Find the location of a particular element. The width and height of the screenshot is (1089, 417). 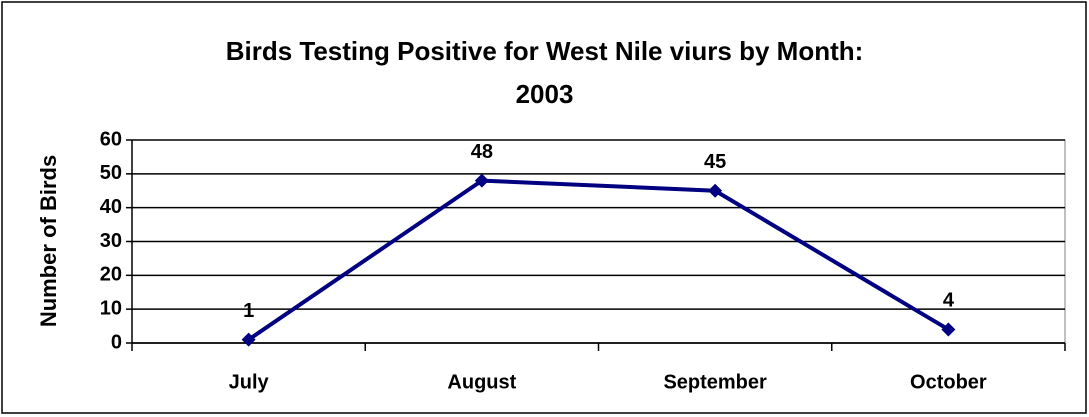

y-tick-label: 30 is located at coordinates (111, 241).